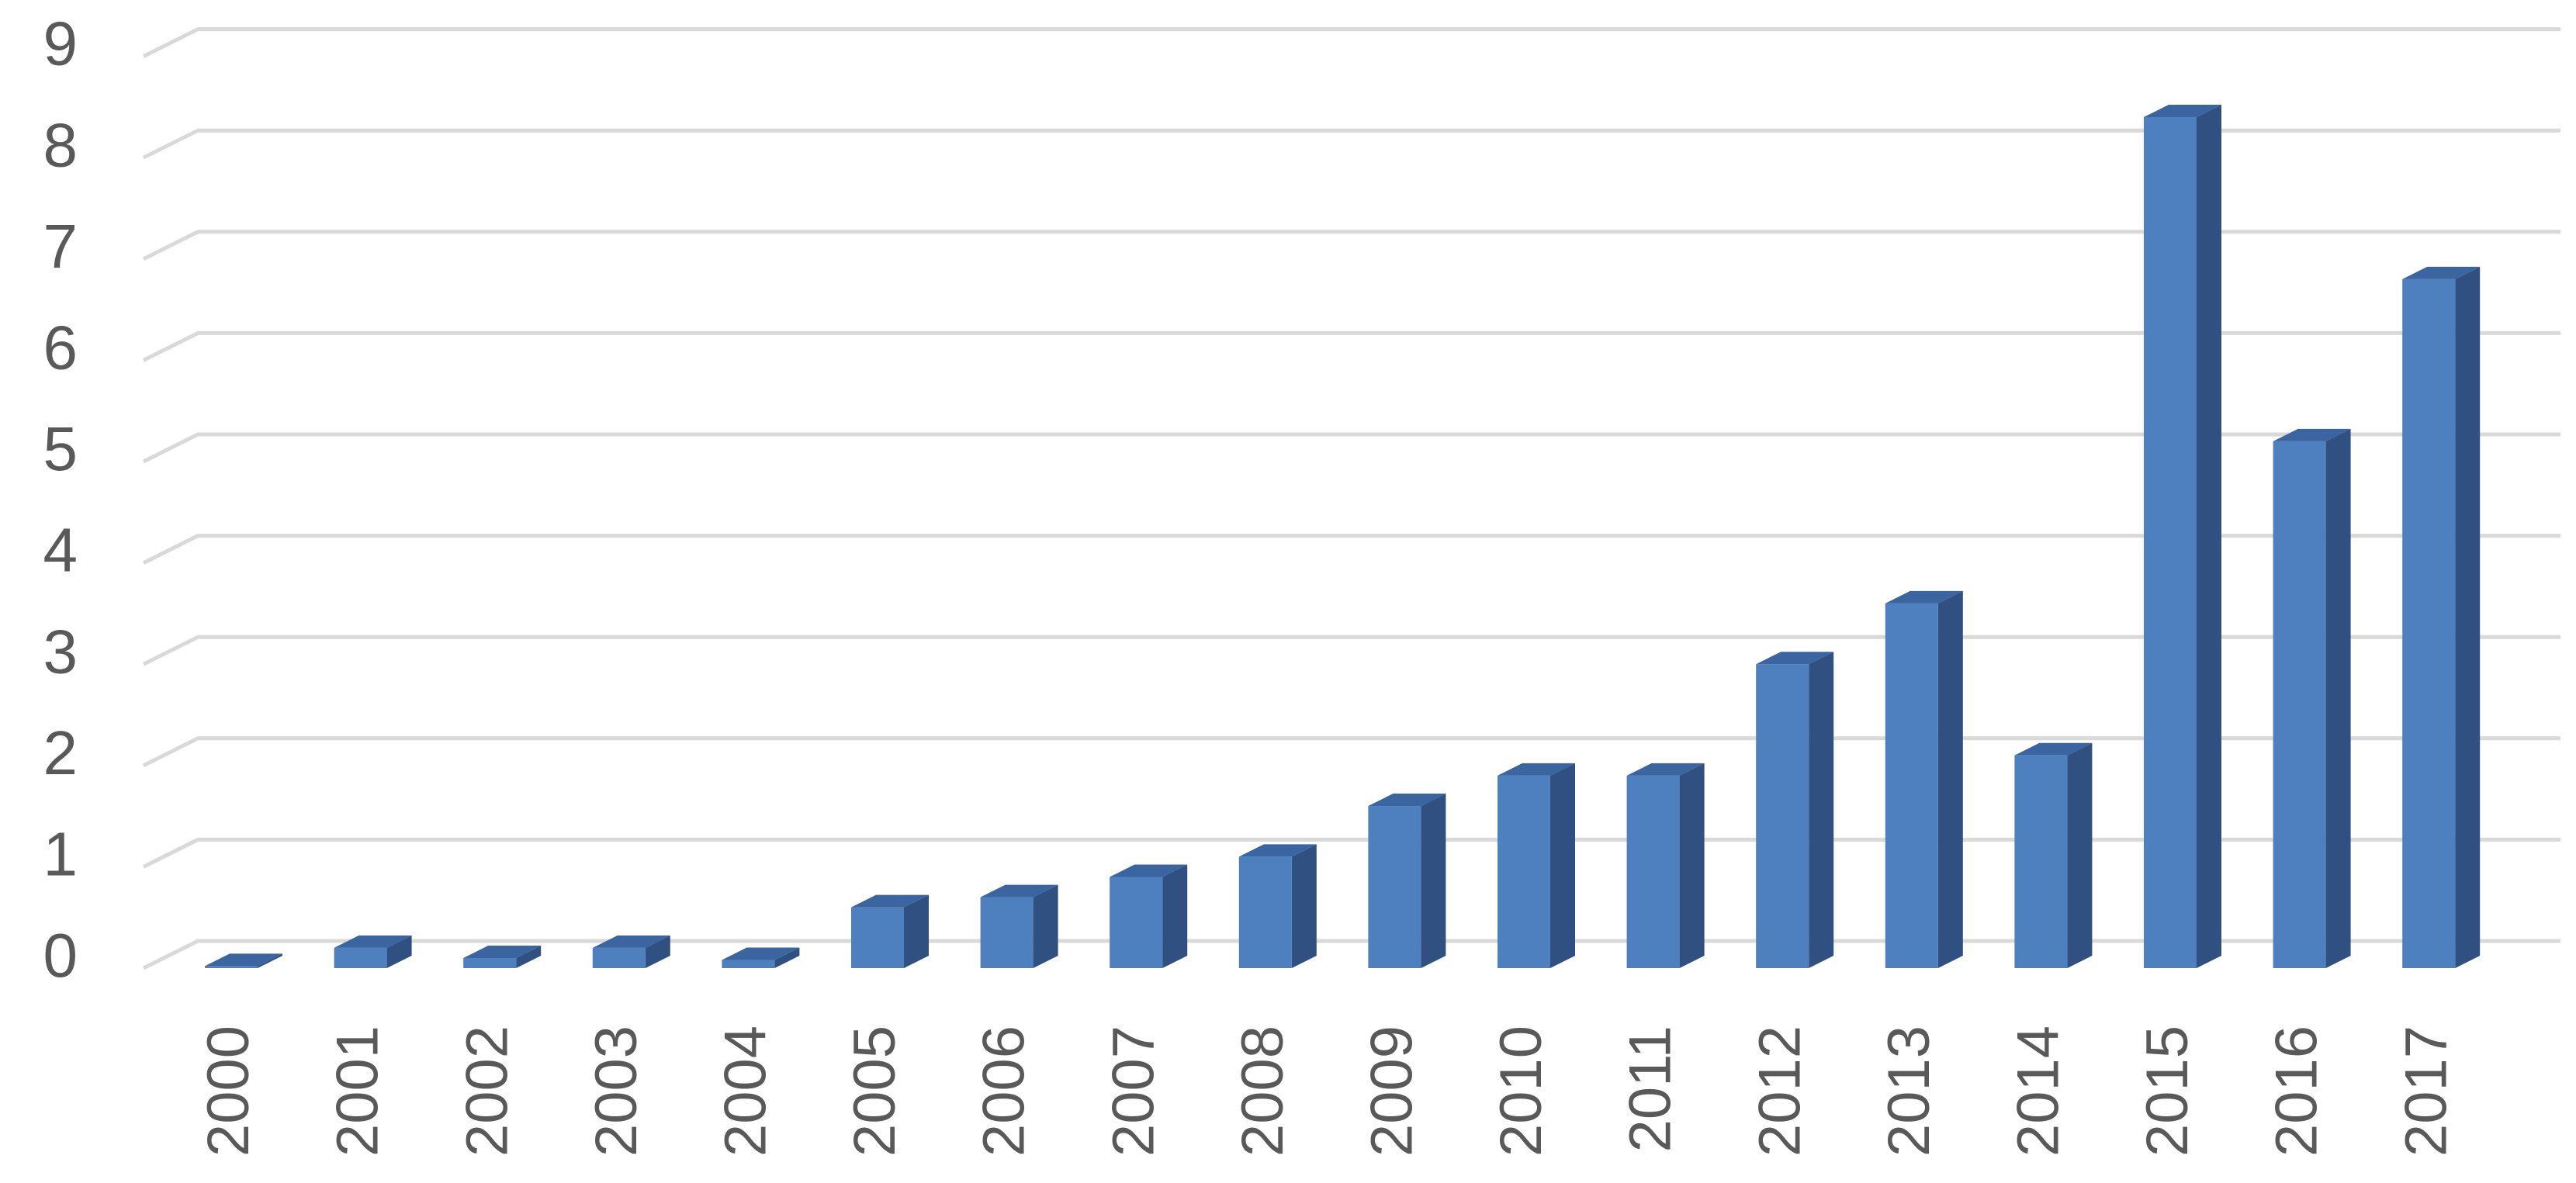 The width and height of the screenshot is (2576, 1183). Describe the element at coordinates (60, 448) in the screenshot. I see `y-tick-label: 5` at that location.